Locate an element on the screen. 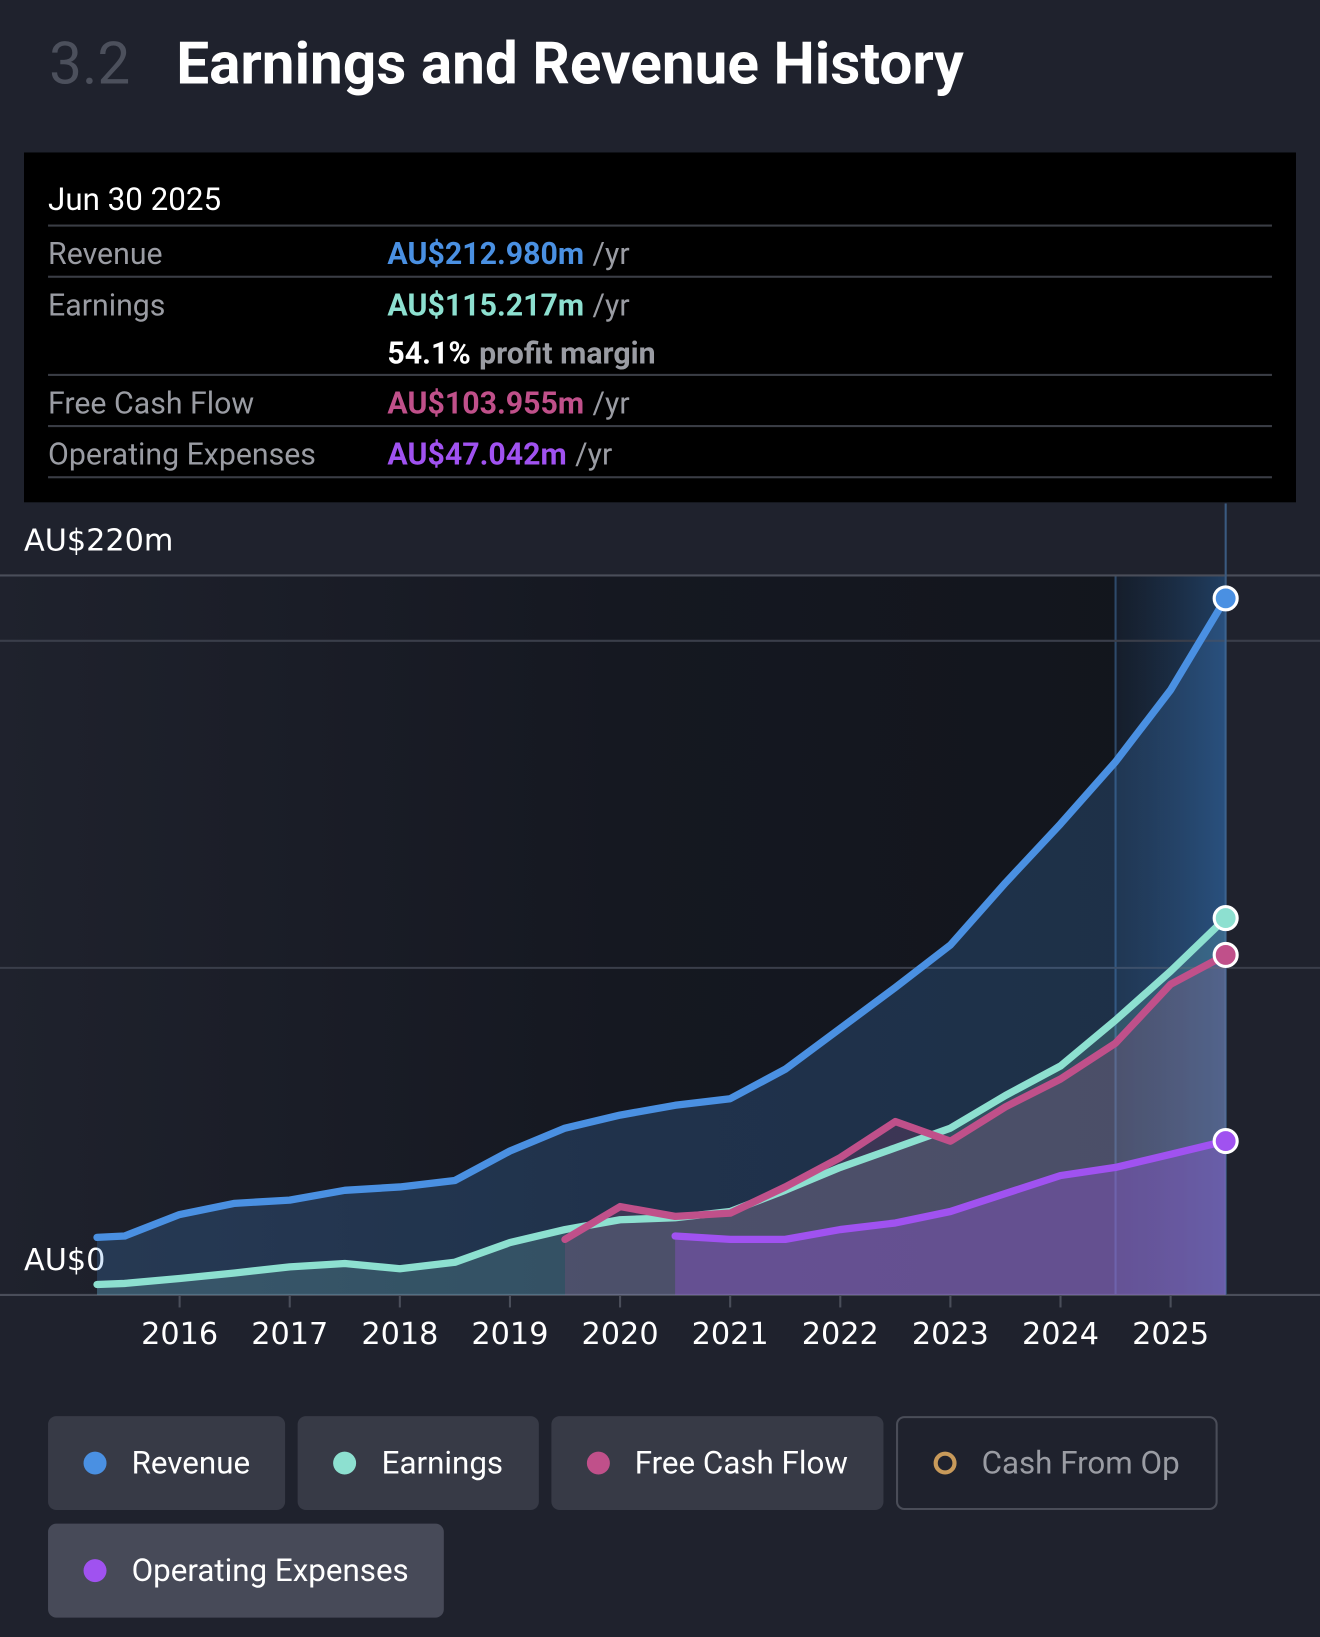 Image resolution: width=1320 pixels, height=1637 pixels. tooltip-value: AU$103.955m/yr is located at coordinates (508, 404).